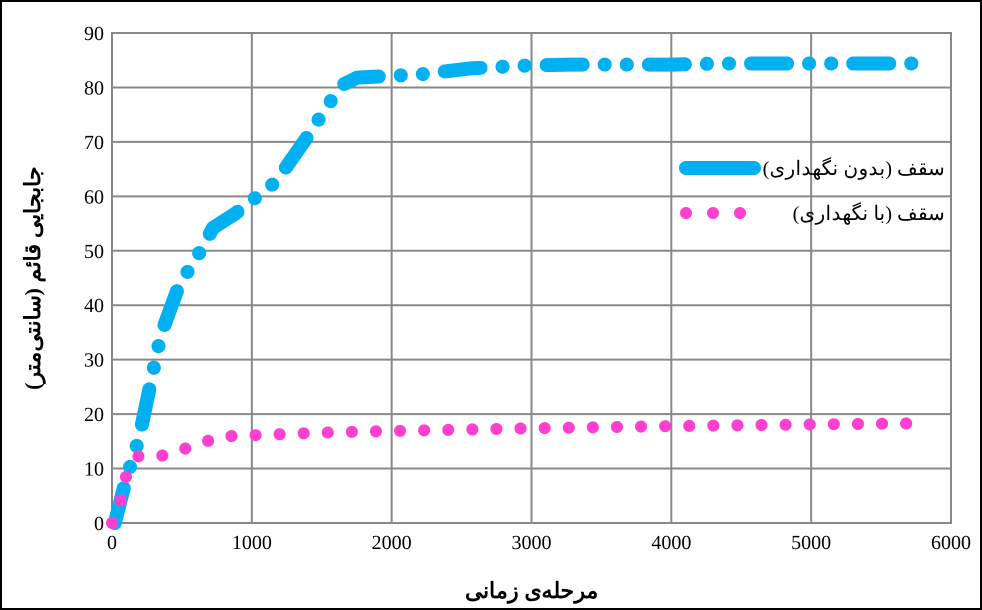  Describe the element at coordinates (531, 591) in the screenshot. I see `x-axis-title: مرحله‌ی زمانی` at that location.